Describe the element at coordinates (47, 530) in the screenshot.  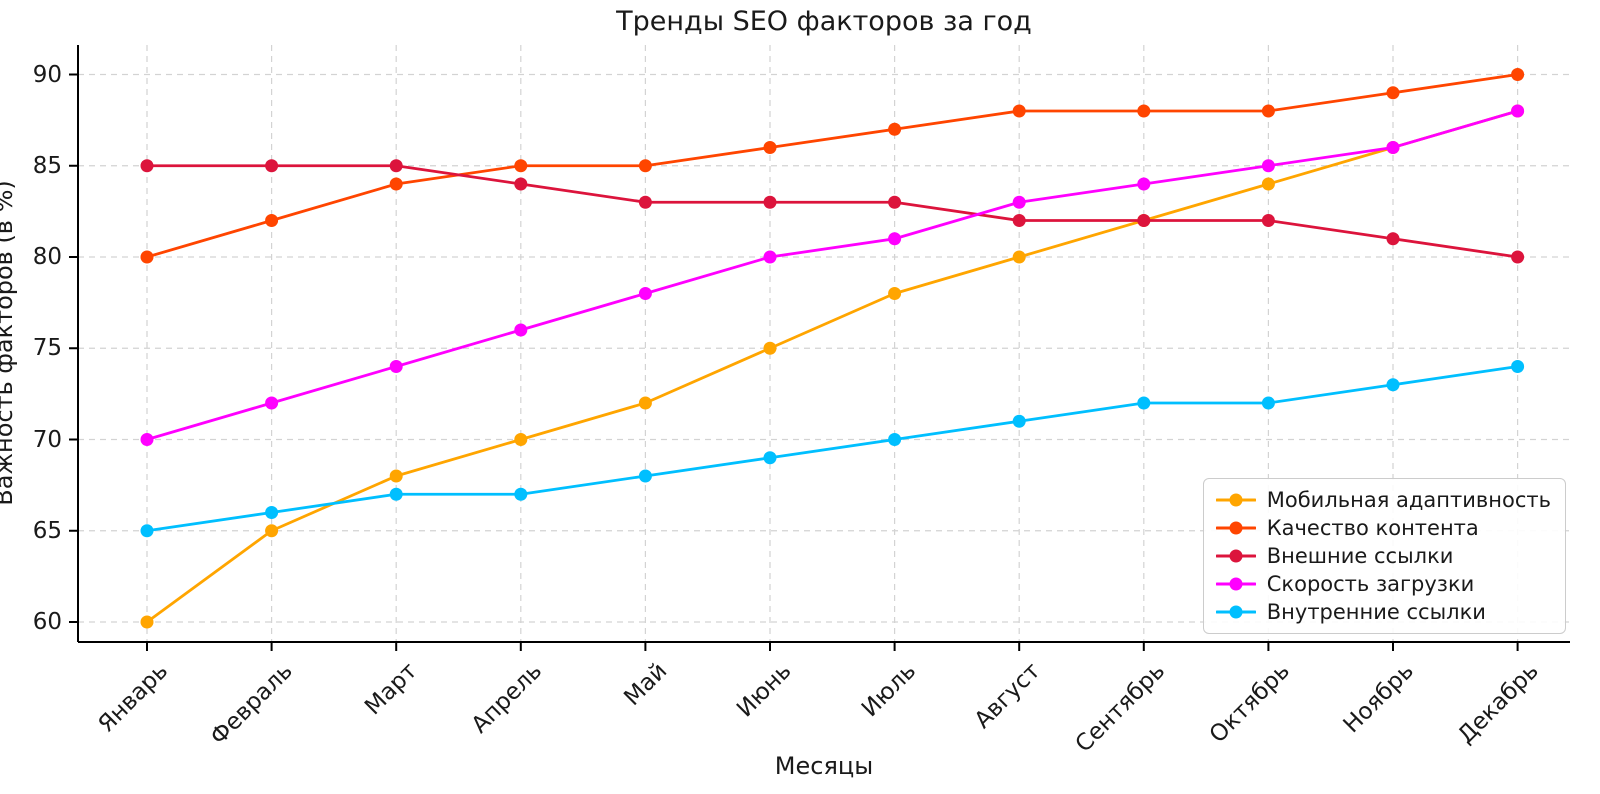
I see `y-tick-label: 65` at that location.